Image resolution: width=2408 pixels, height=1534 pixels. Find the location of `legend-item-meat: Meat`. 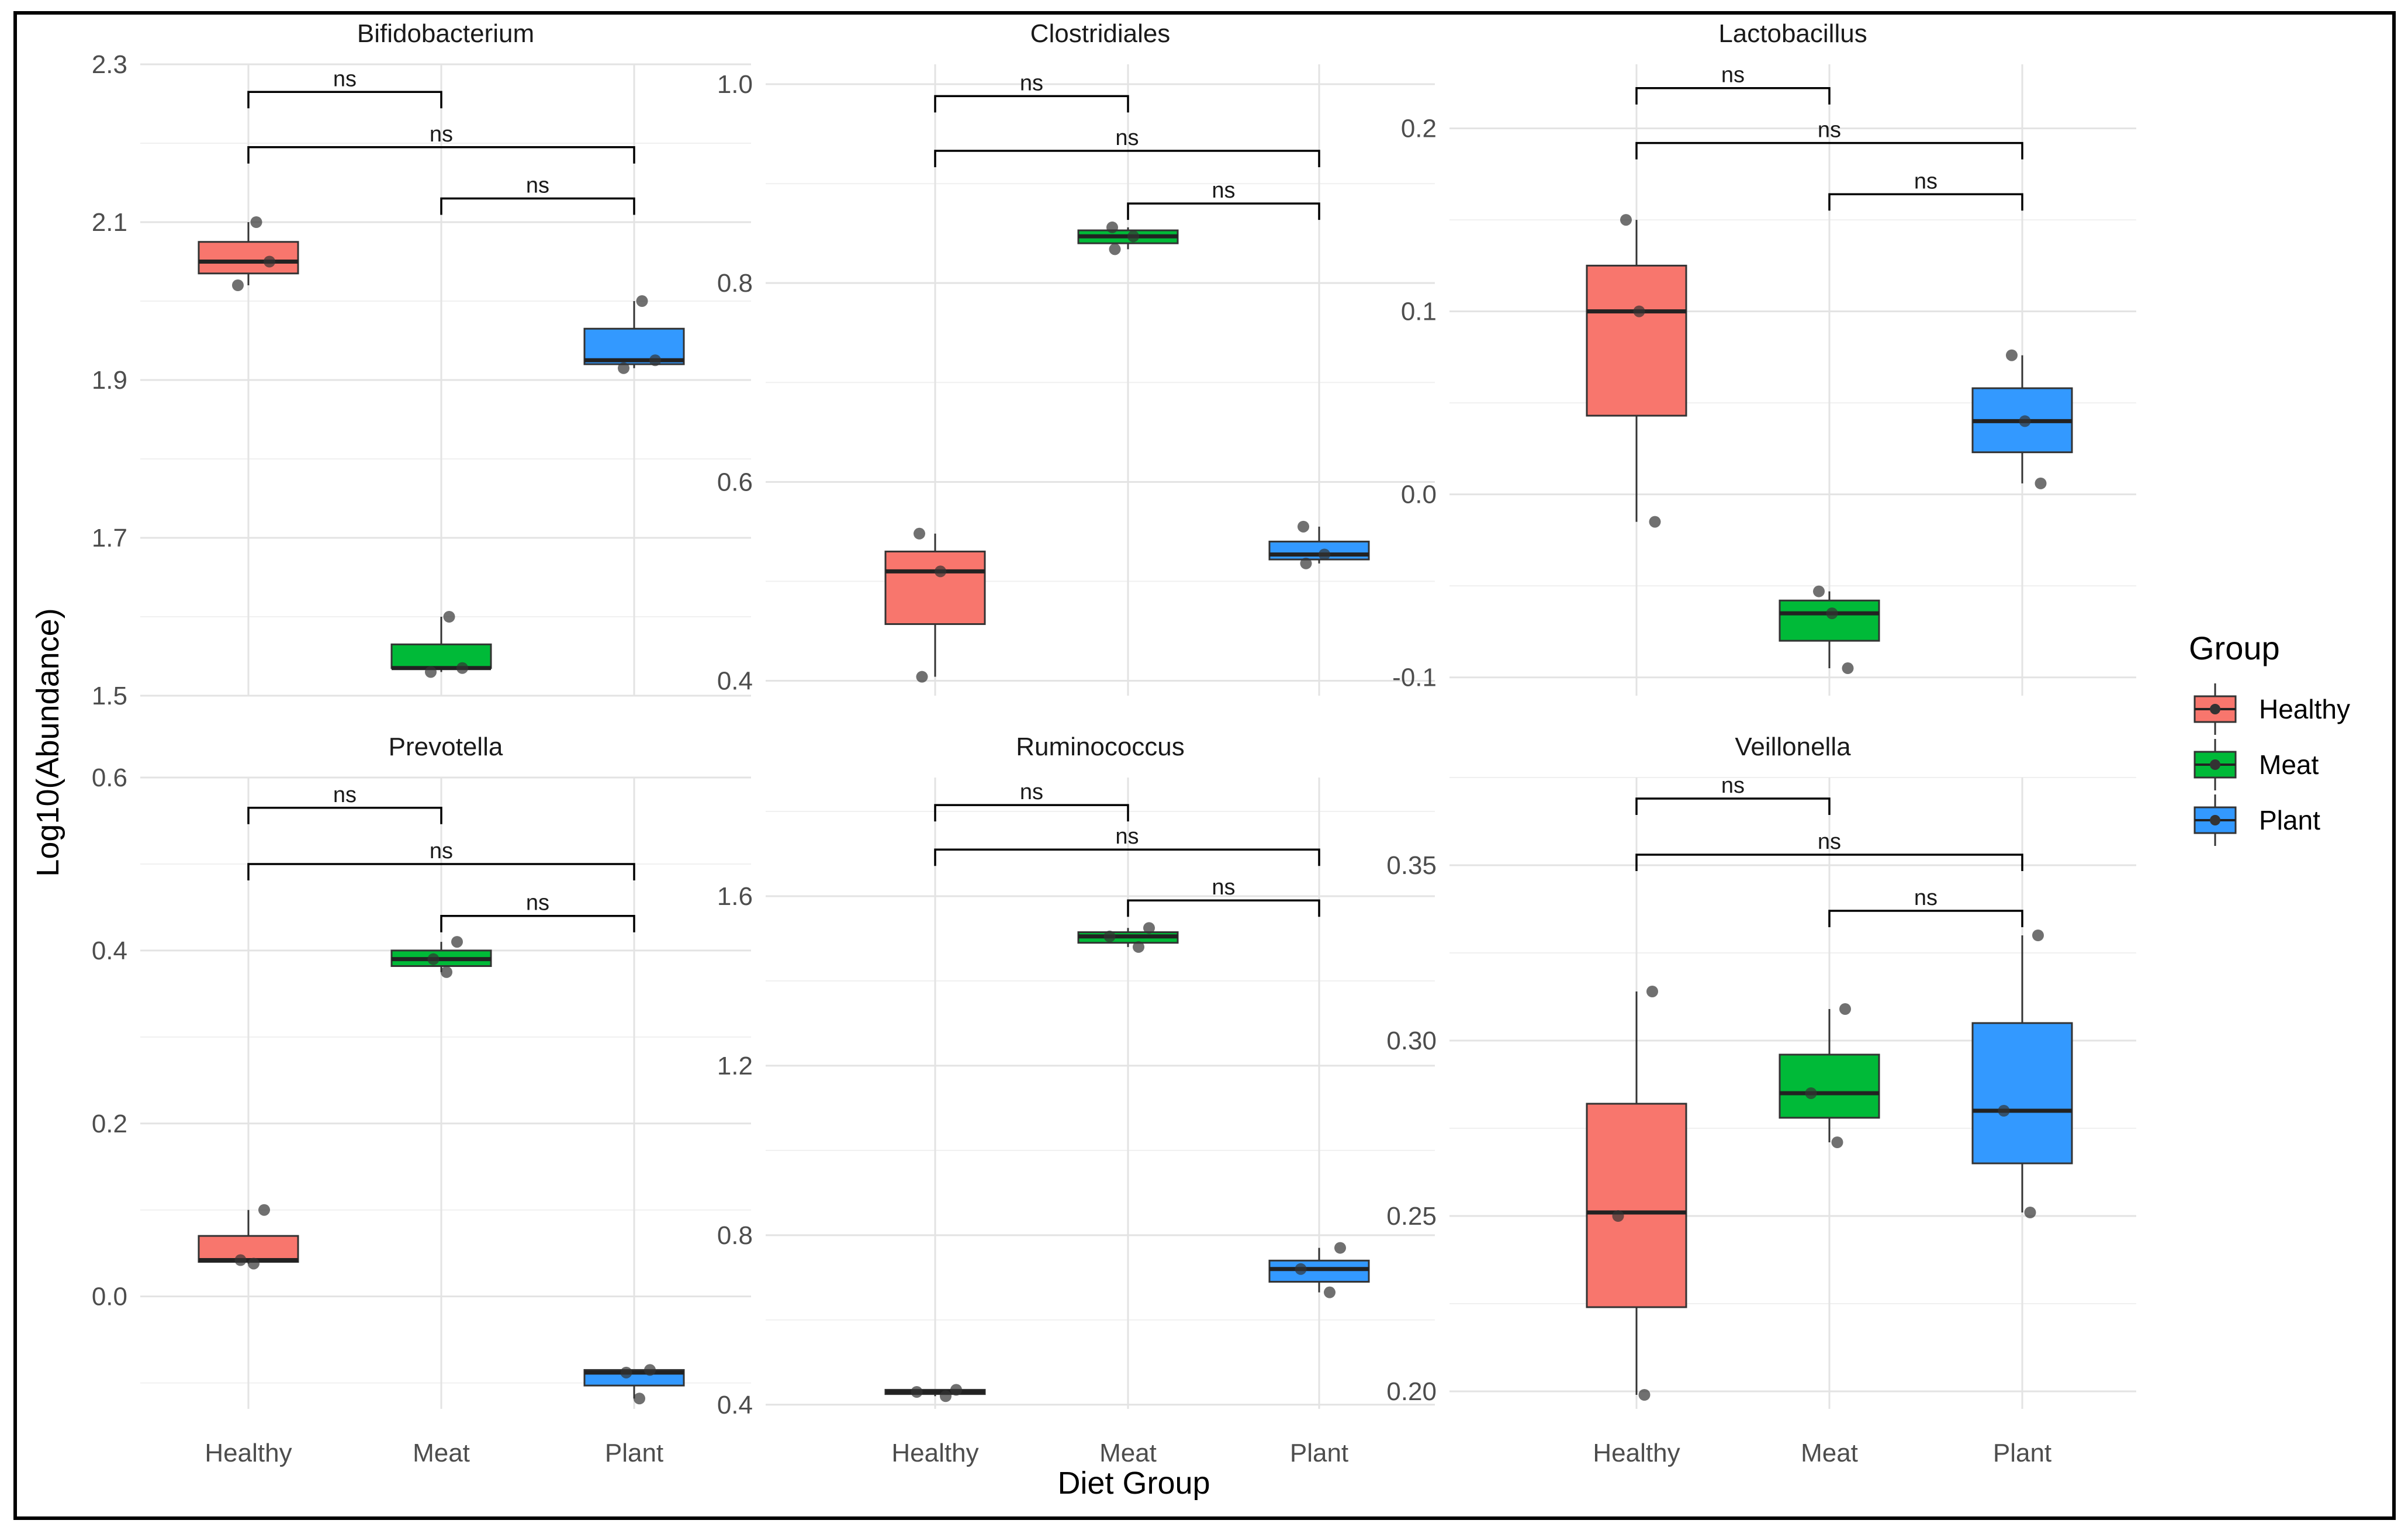

legend-item-meat: Meat is located at coordinates (2257, 764).